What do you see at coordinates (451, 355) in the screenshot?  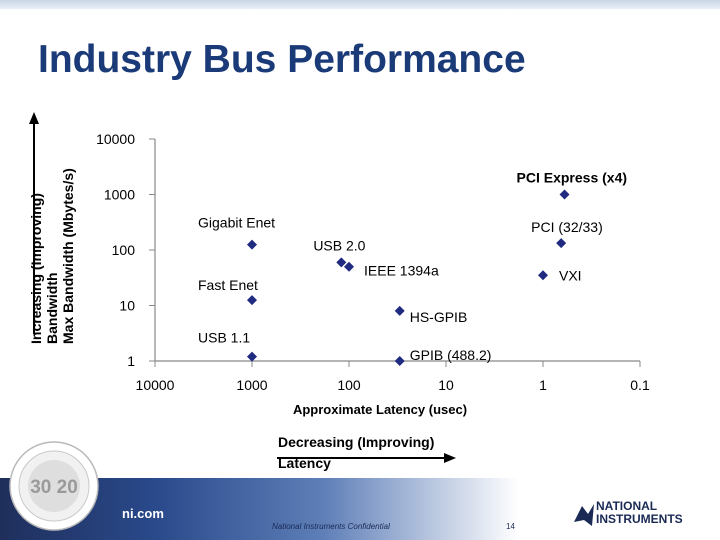 I see `data-point-label: GPIB (488.2)` at bounding box center [451, 355].